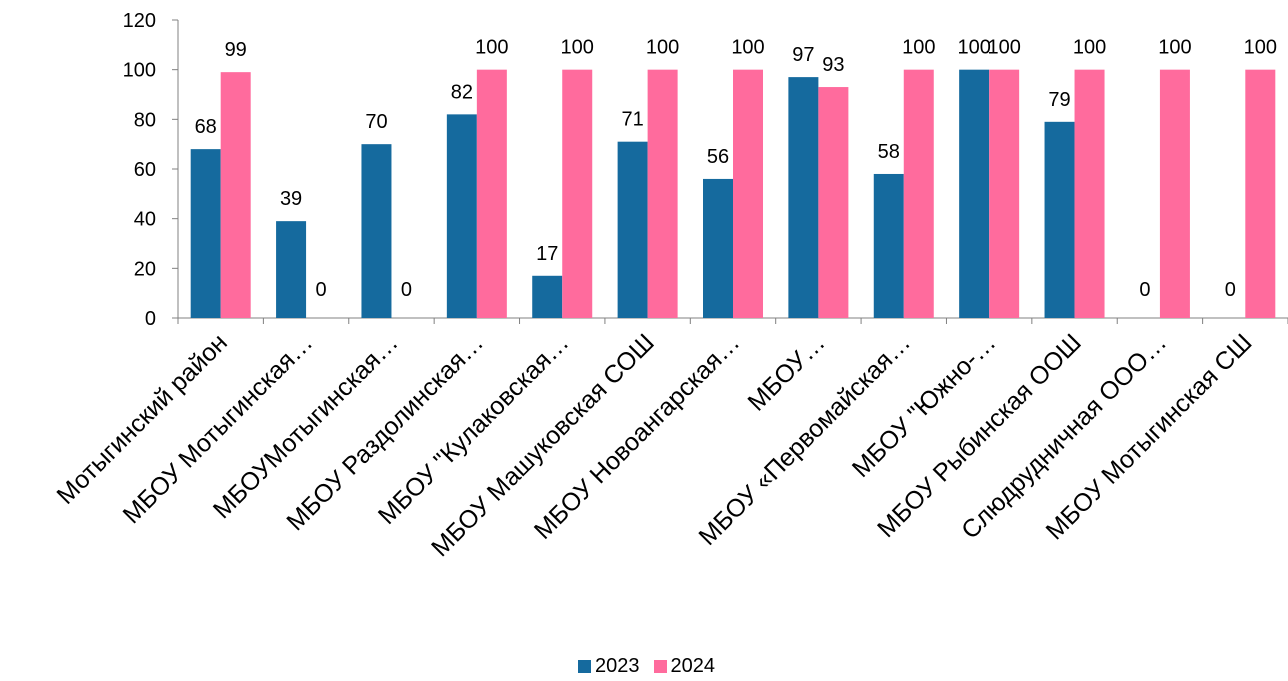  I want to click on data-label-2023-6: 56, so click(718, 157).